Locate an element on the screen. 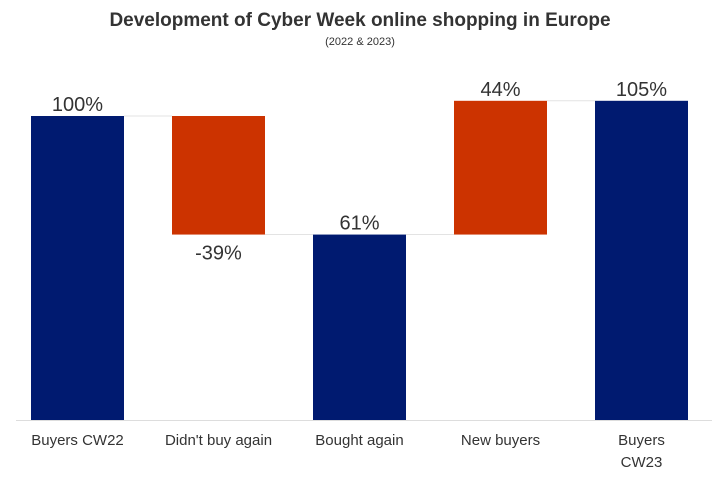 This screenshot has width=720, height=479. data-label: 100% is located at coordinates (77, 105).